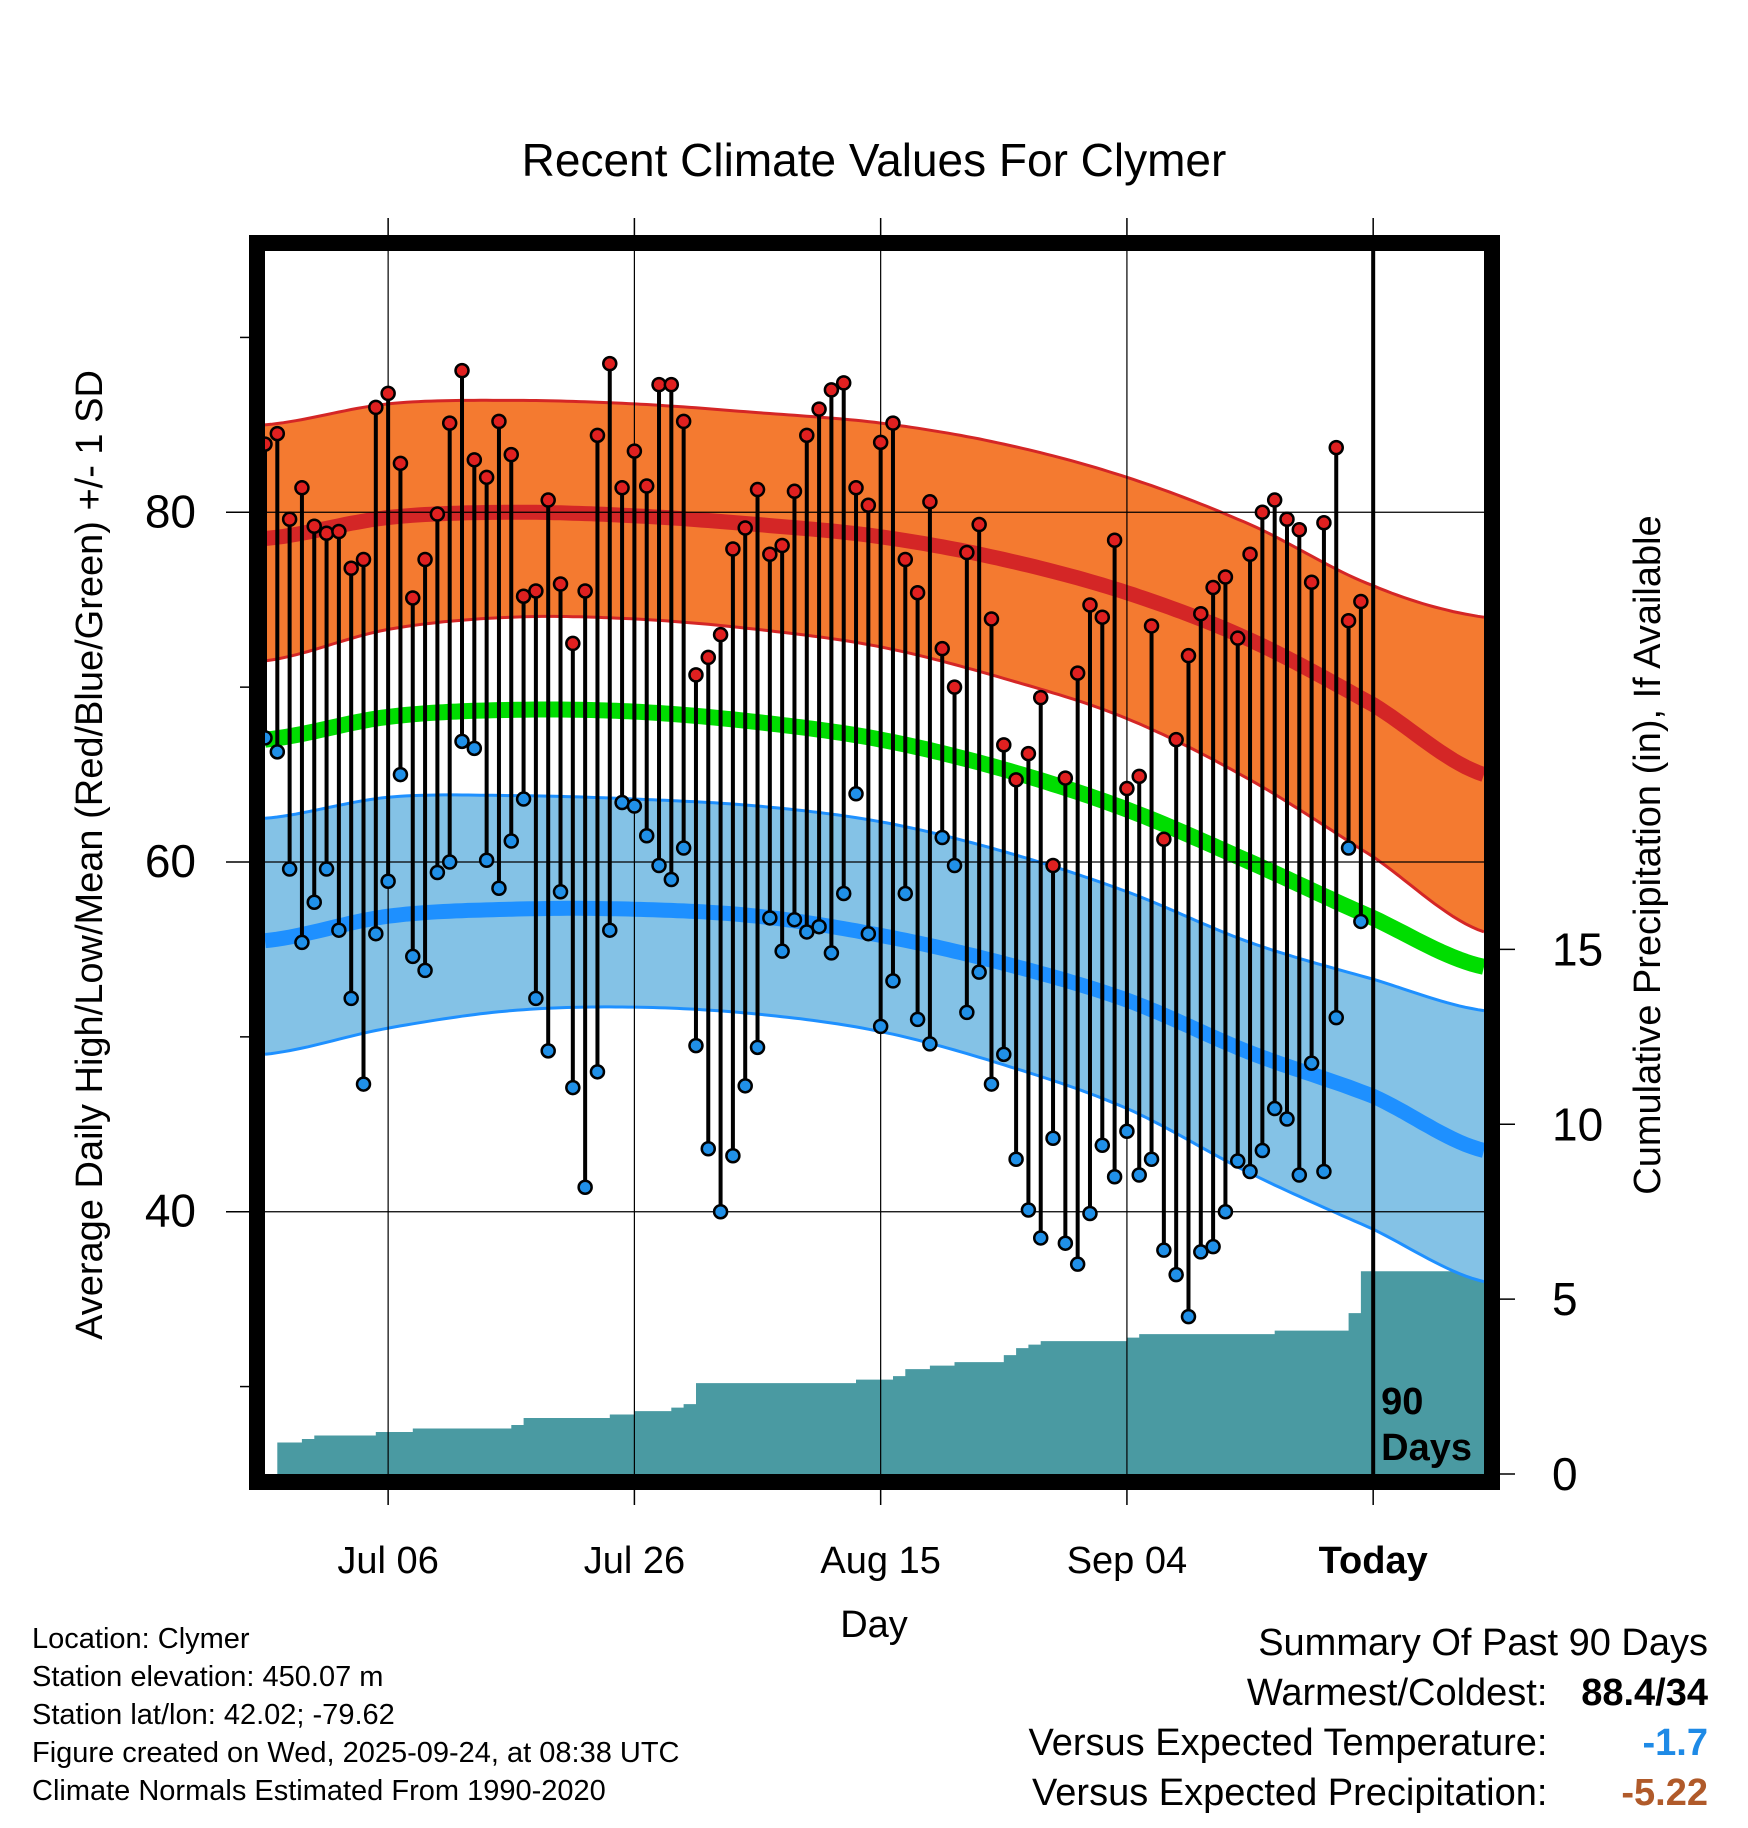  What do you see at coordinates (1288, 1743) in the screenshot?
I see `temp-departure-label: Versus Expected Temperature:` at bounding box center [1288, 1743].